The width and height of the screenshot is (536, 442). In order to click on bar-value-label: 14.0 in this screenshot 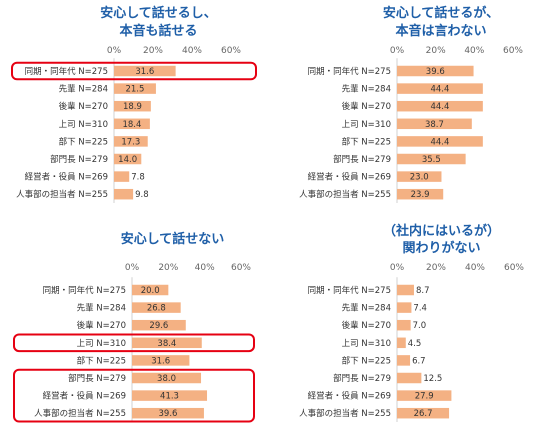, I will do `click(127, 160)`.